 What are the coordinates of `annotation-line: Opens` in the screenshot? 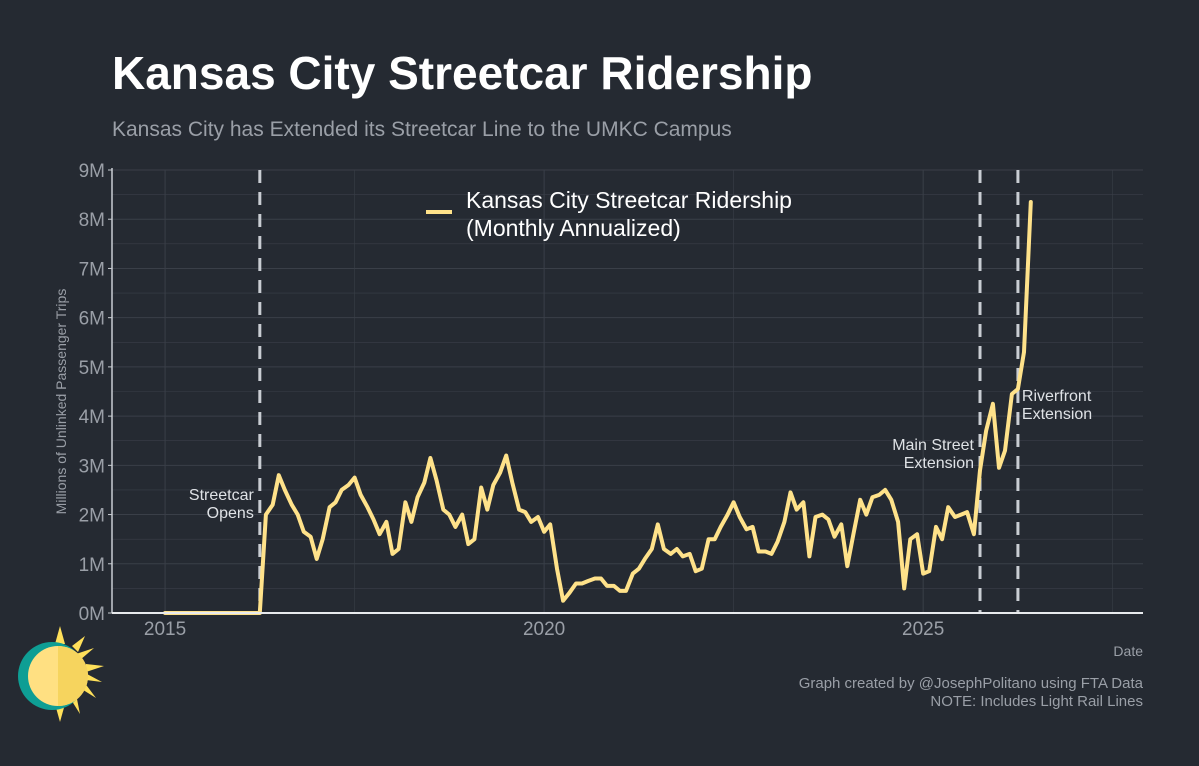 It's located at (230, 513).